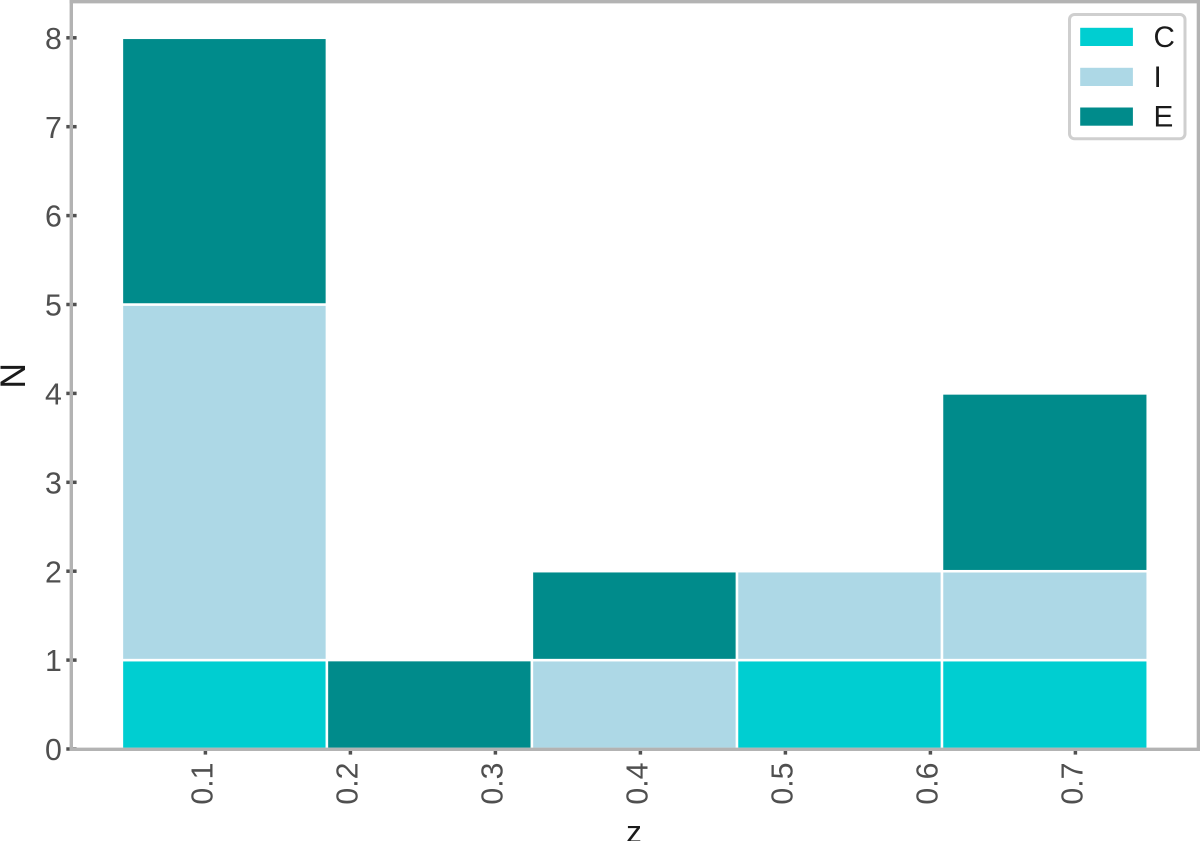  Describe the element at coordinates (53, 483) in the screenshot. I see `svg-text: 3` at that location.